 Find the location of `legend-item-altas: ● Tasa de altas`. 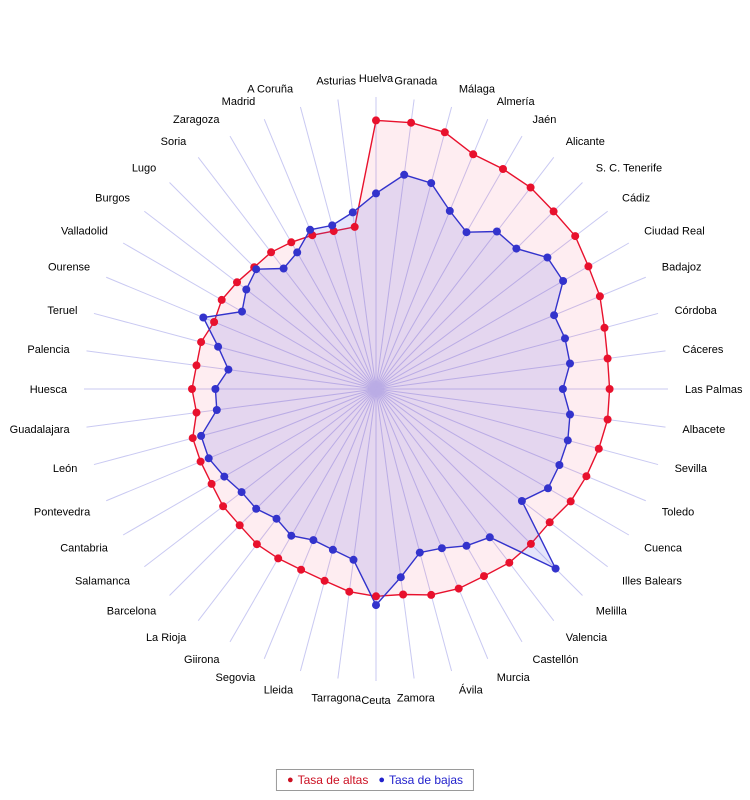

legend-item-altas: ● Tasa de altas is located at coordinates (327, 780).